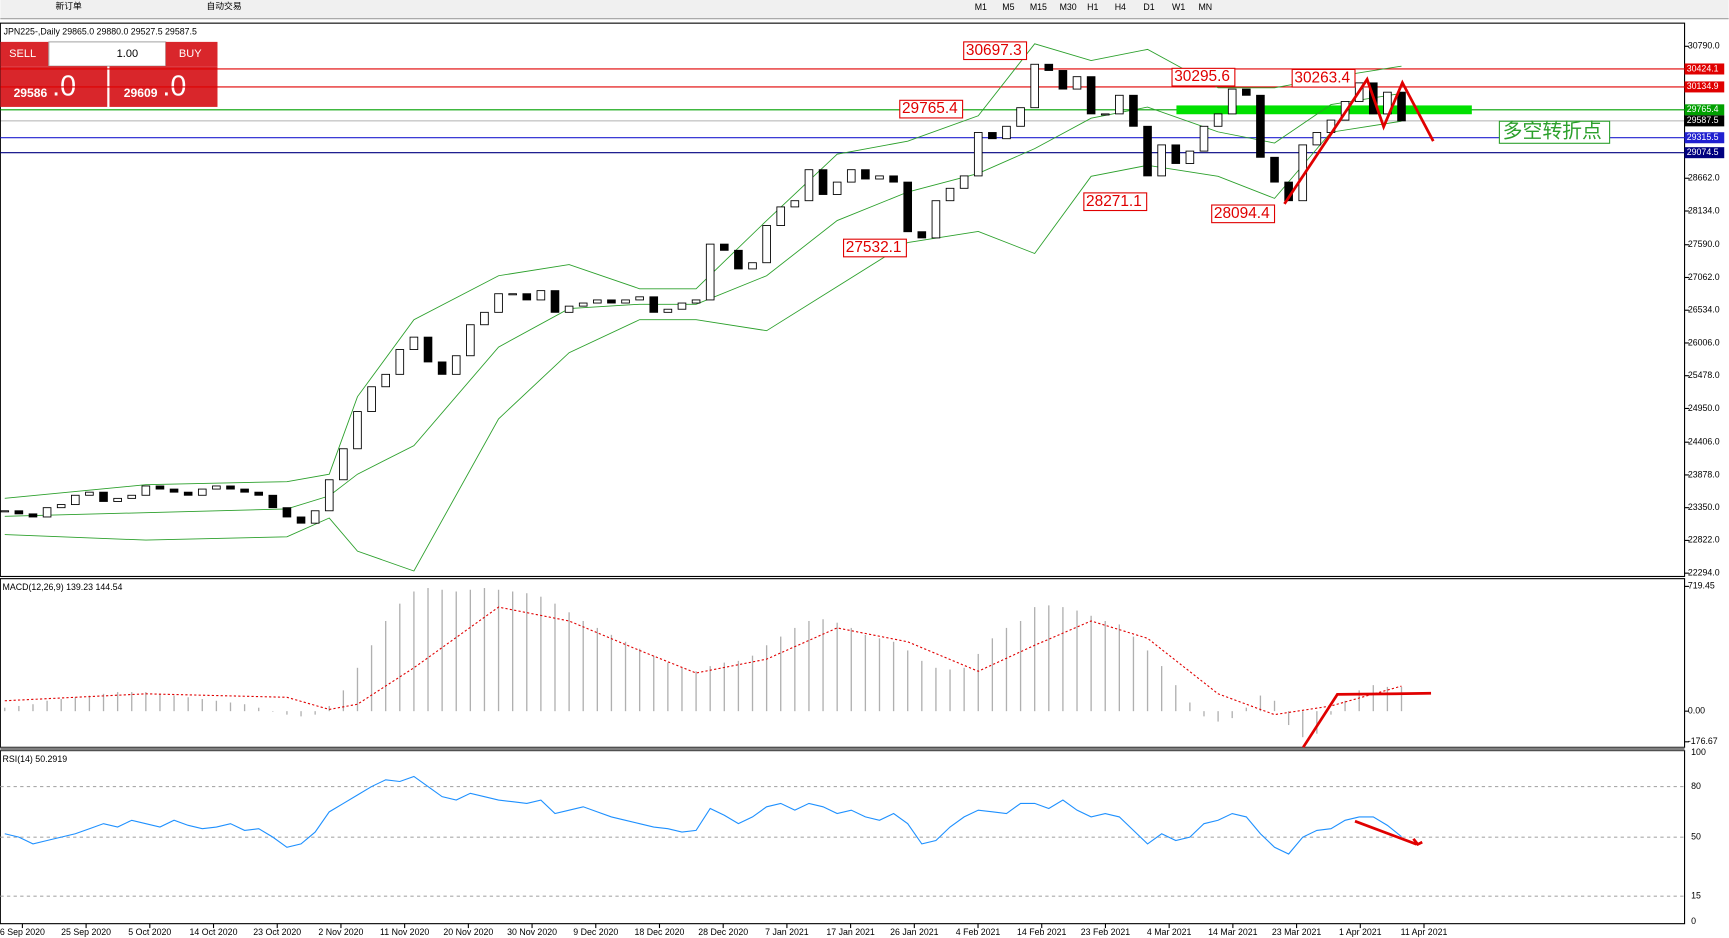 The height and width of the screenshot is (938, 1729). I want to click on rsi-tick-label: 0, so click(1693, 921).